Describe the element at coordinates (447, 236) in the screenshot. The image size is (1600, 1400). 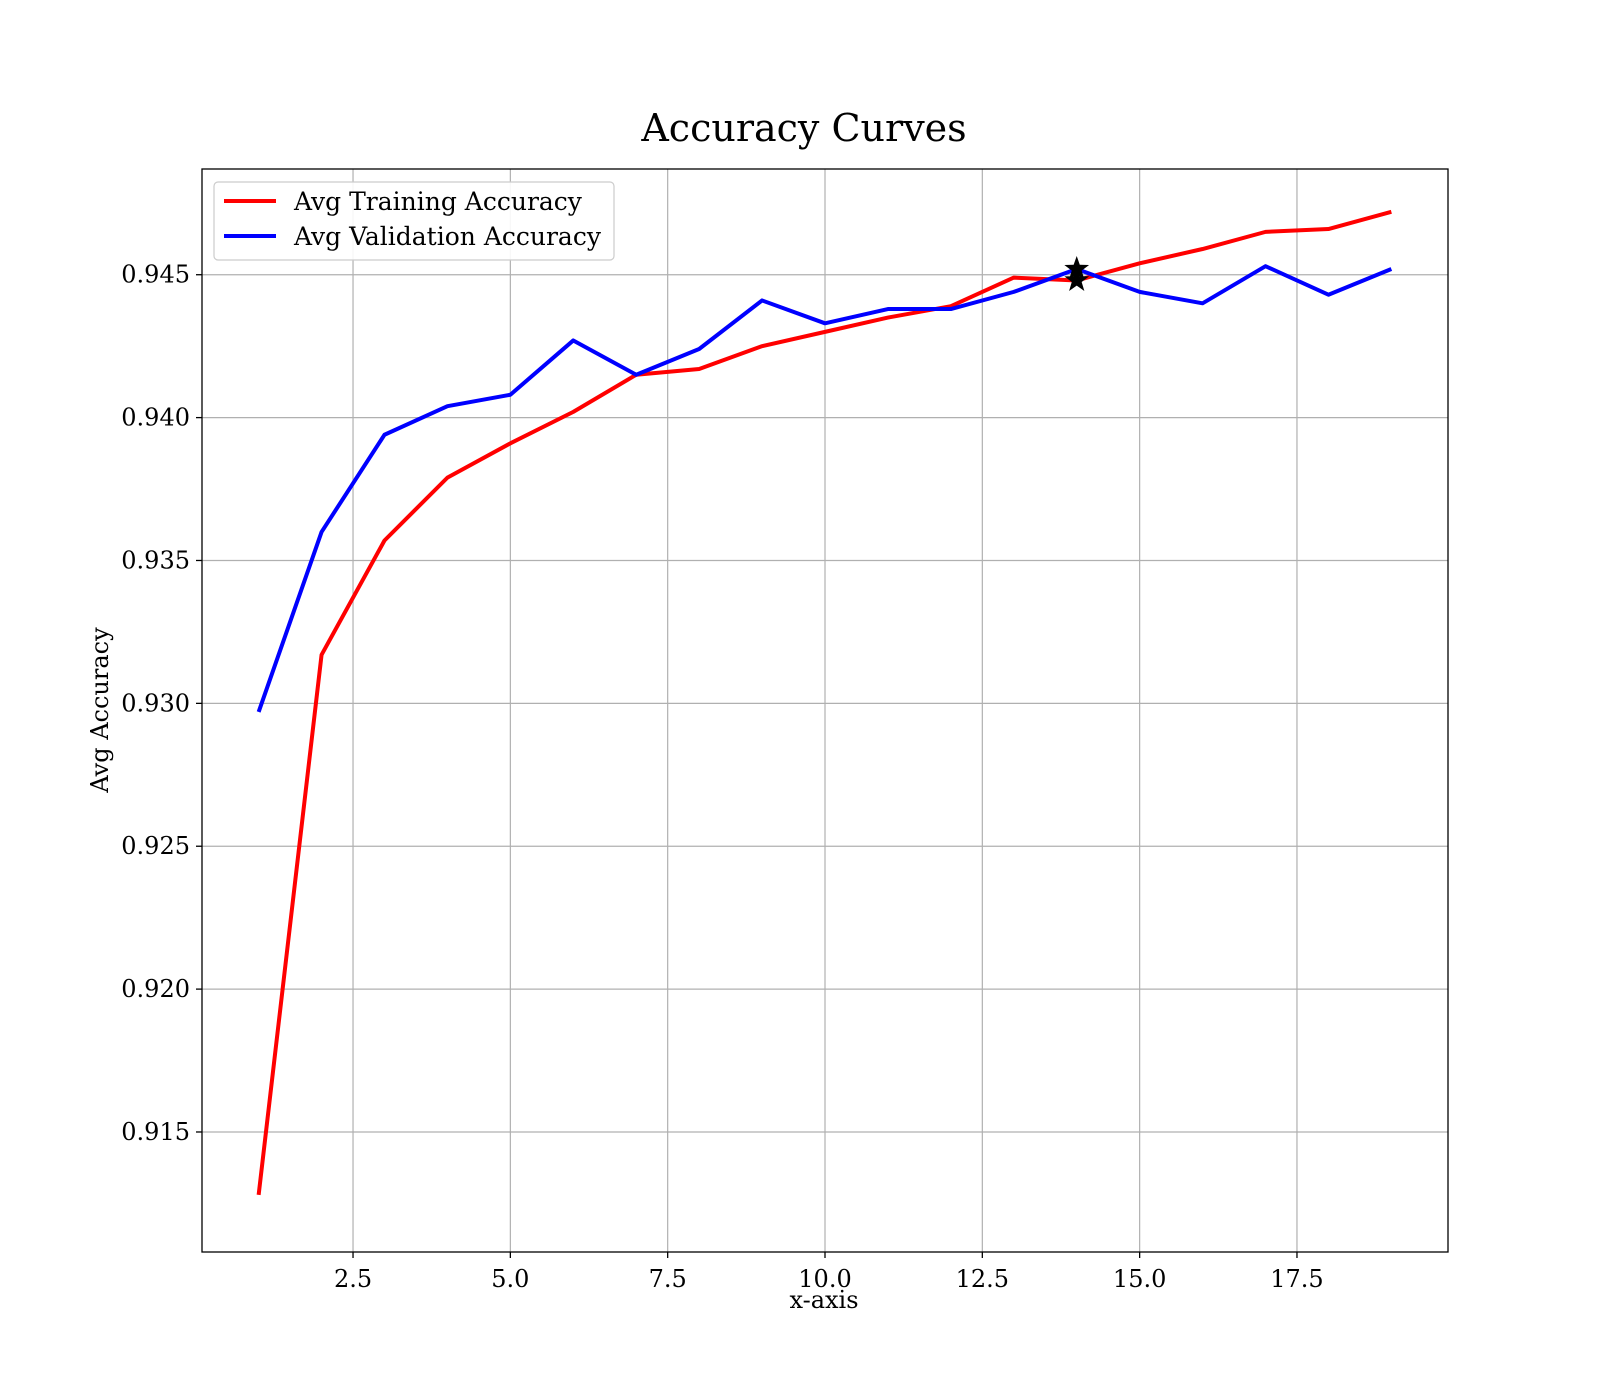
I see `legend-label-validation: Avg Validation Accuracy` at that location.